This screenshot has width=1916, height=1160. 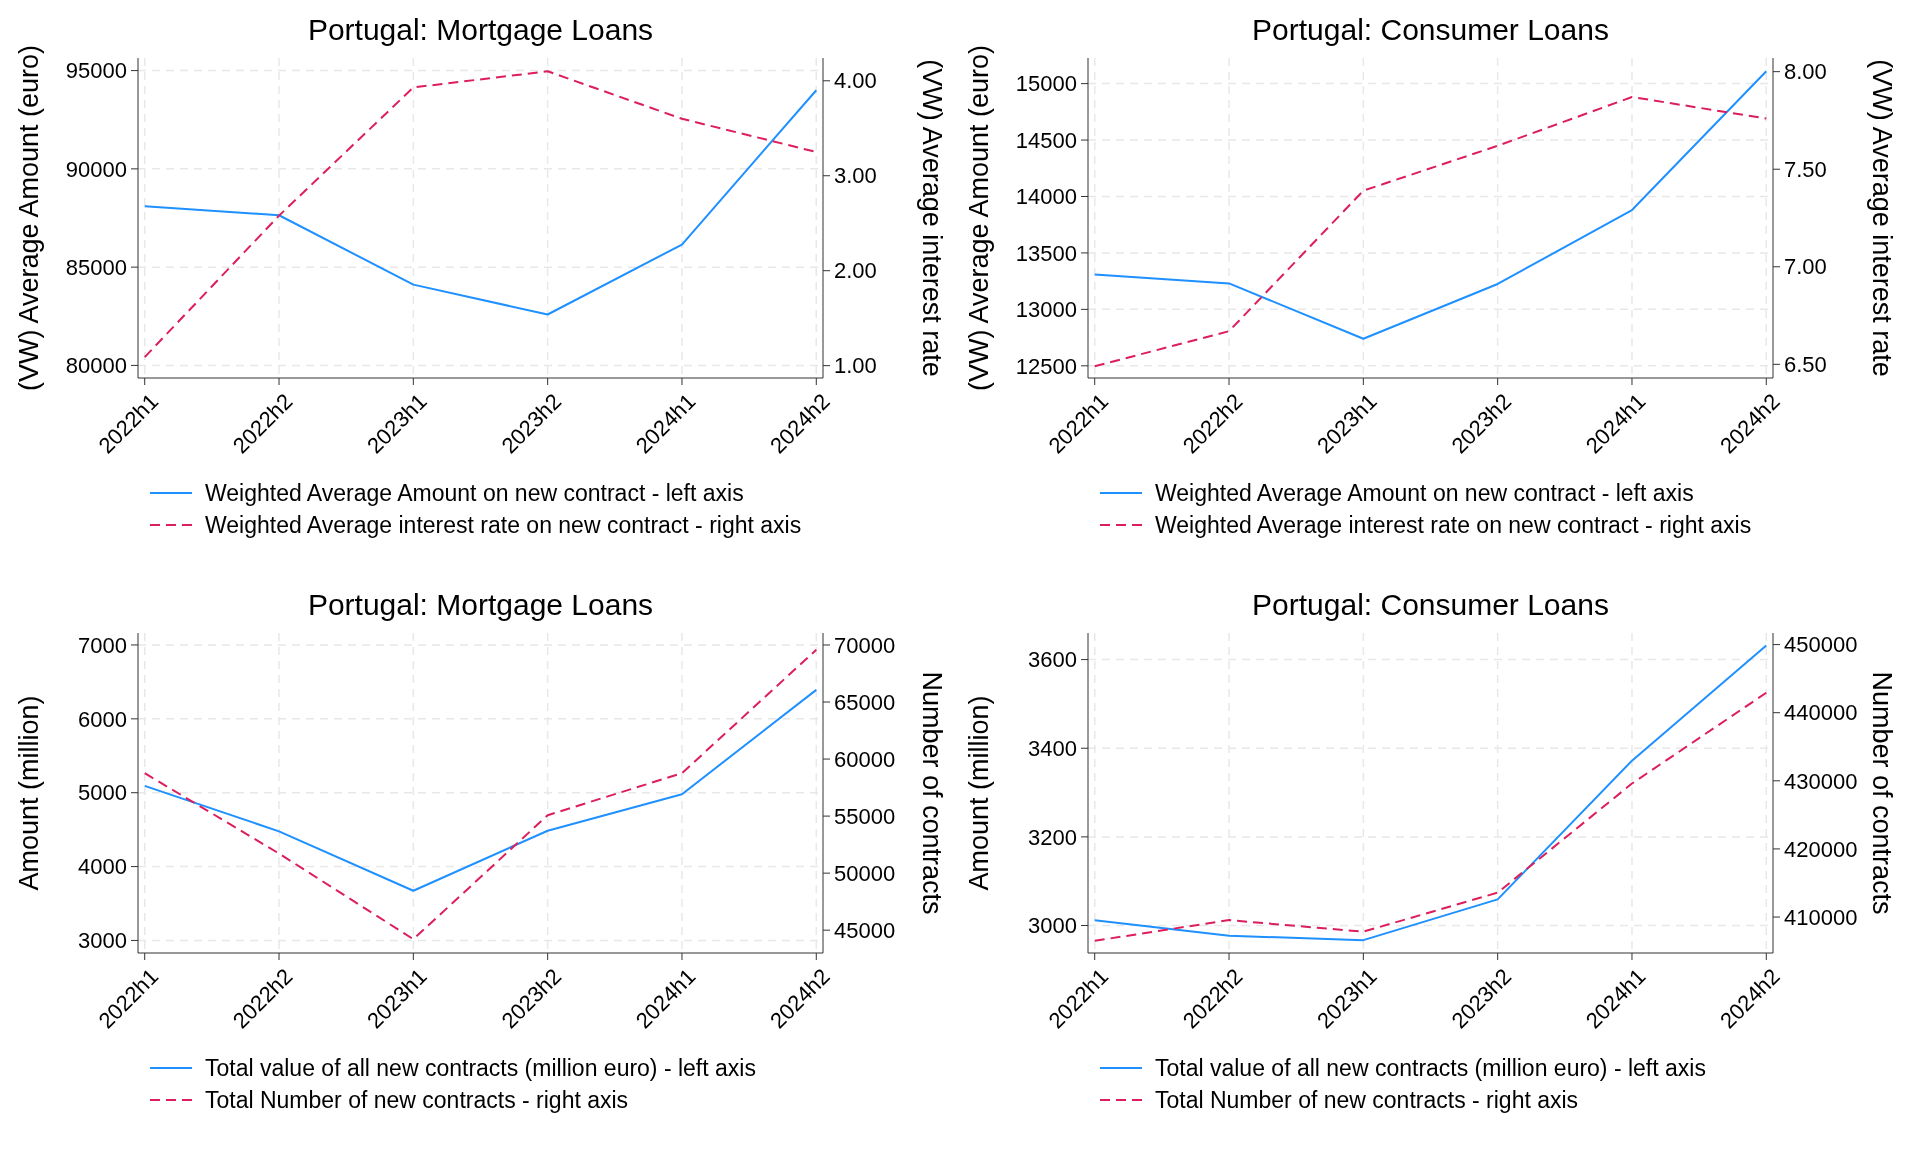 I want to click on y-tick-label: 85000, so click(x=96, y=267).